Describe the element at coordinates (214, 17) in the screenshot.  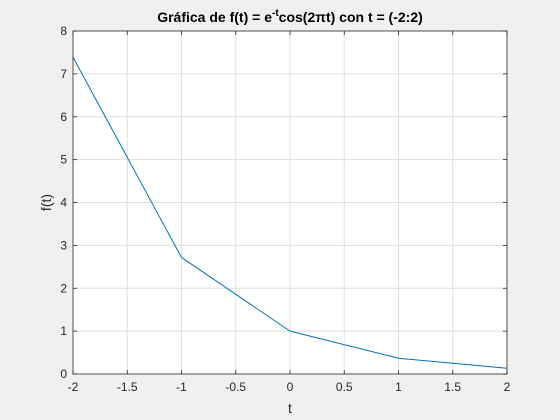
I see `chart-title-main: Gráfica de f(t) = e` at that location.